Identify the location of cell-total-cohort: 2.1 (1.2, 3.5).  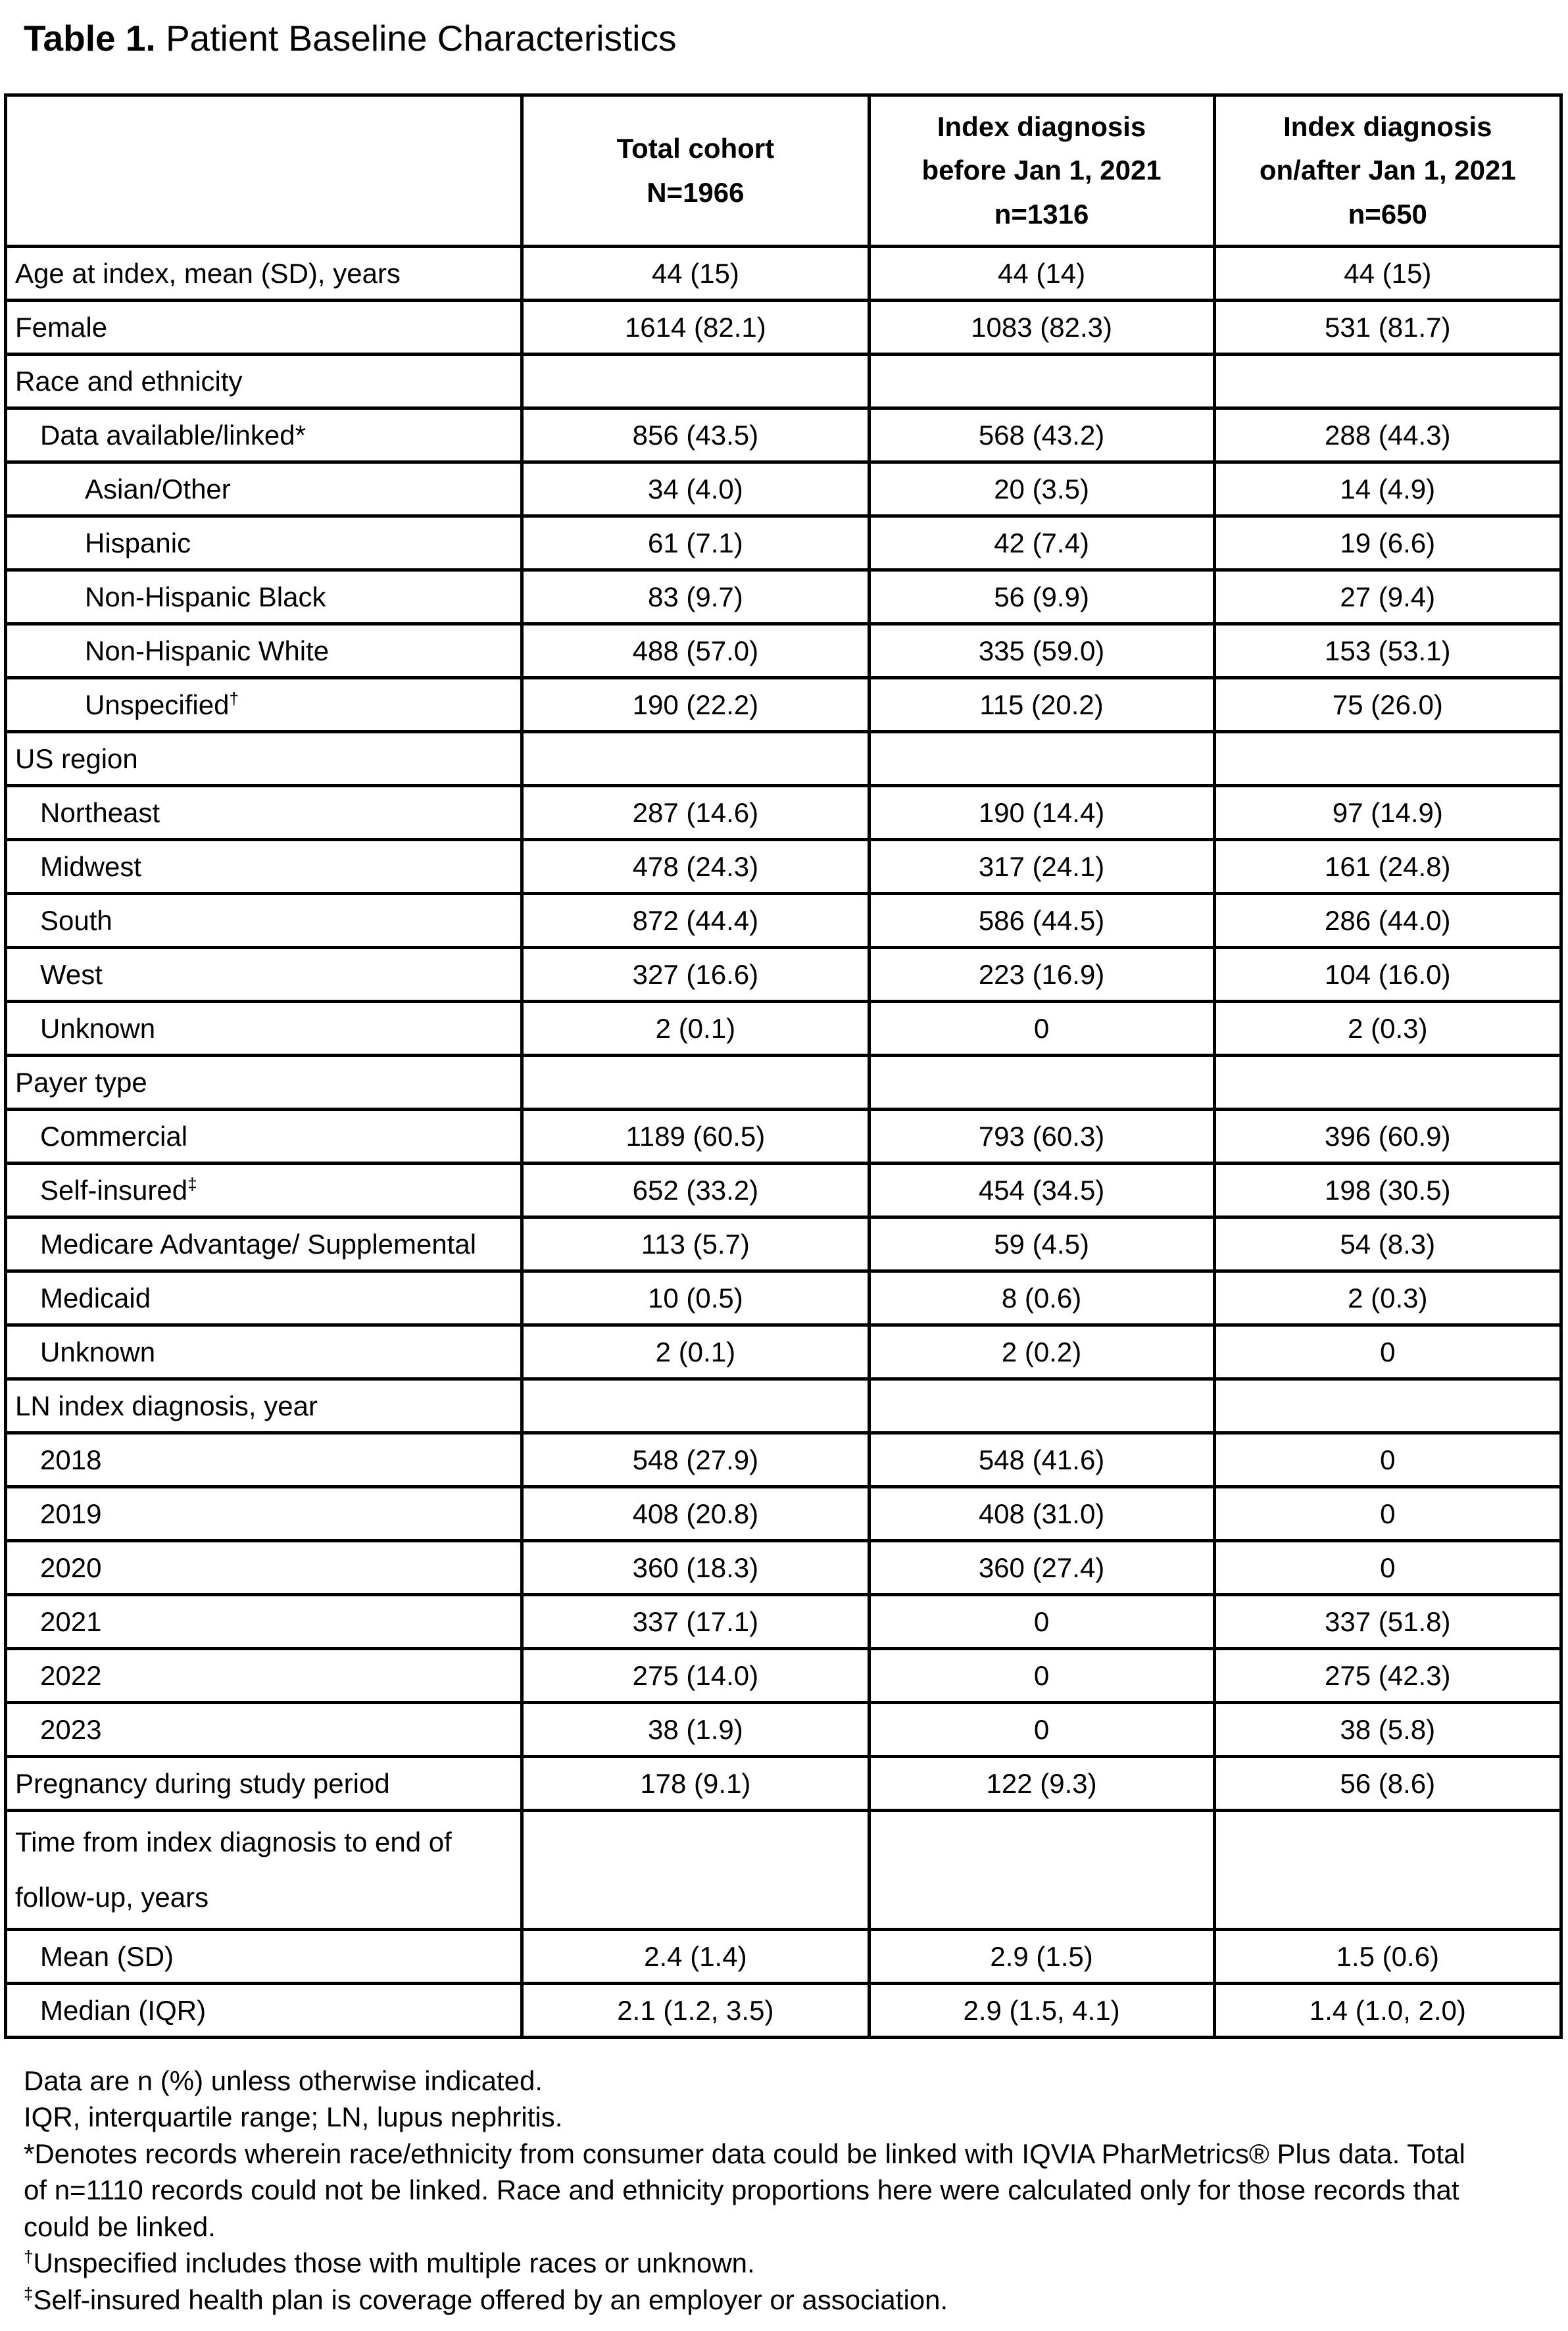
(696, 2010).